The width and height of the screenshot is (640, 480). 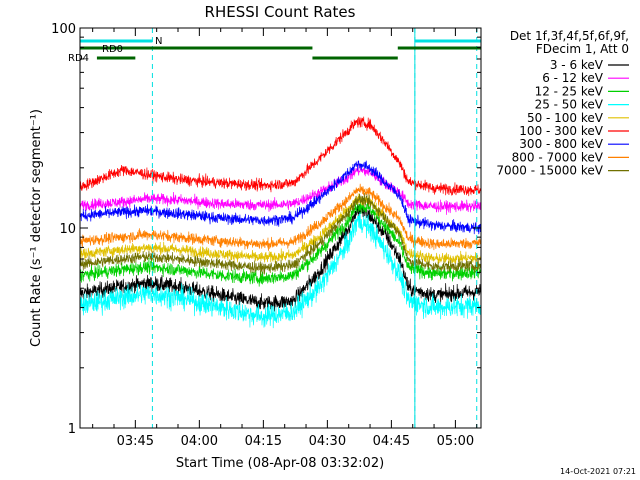 What do you see at coordinates (569, 105) in the screenshot?
I see `legend-label: 25 - 50 keV` at bounding box center [569, 105].